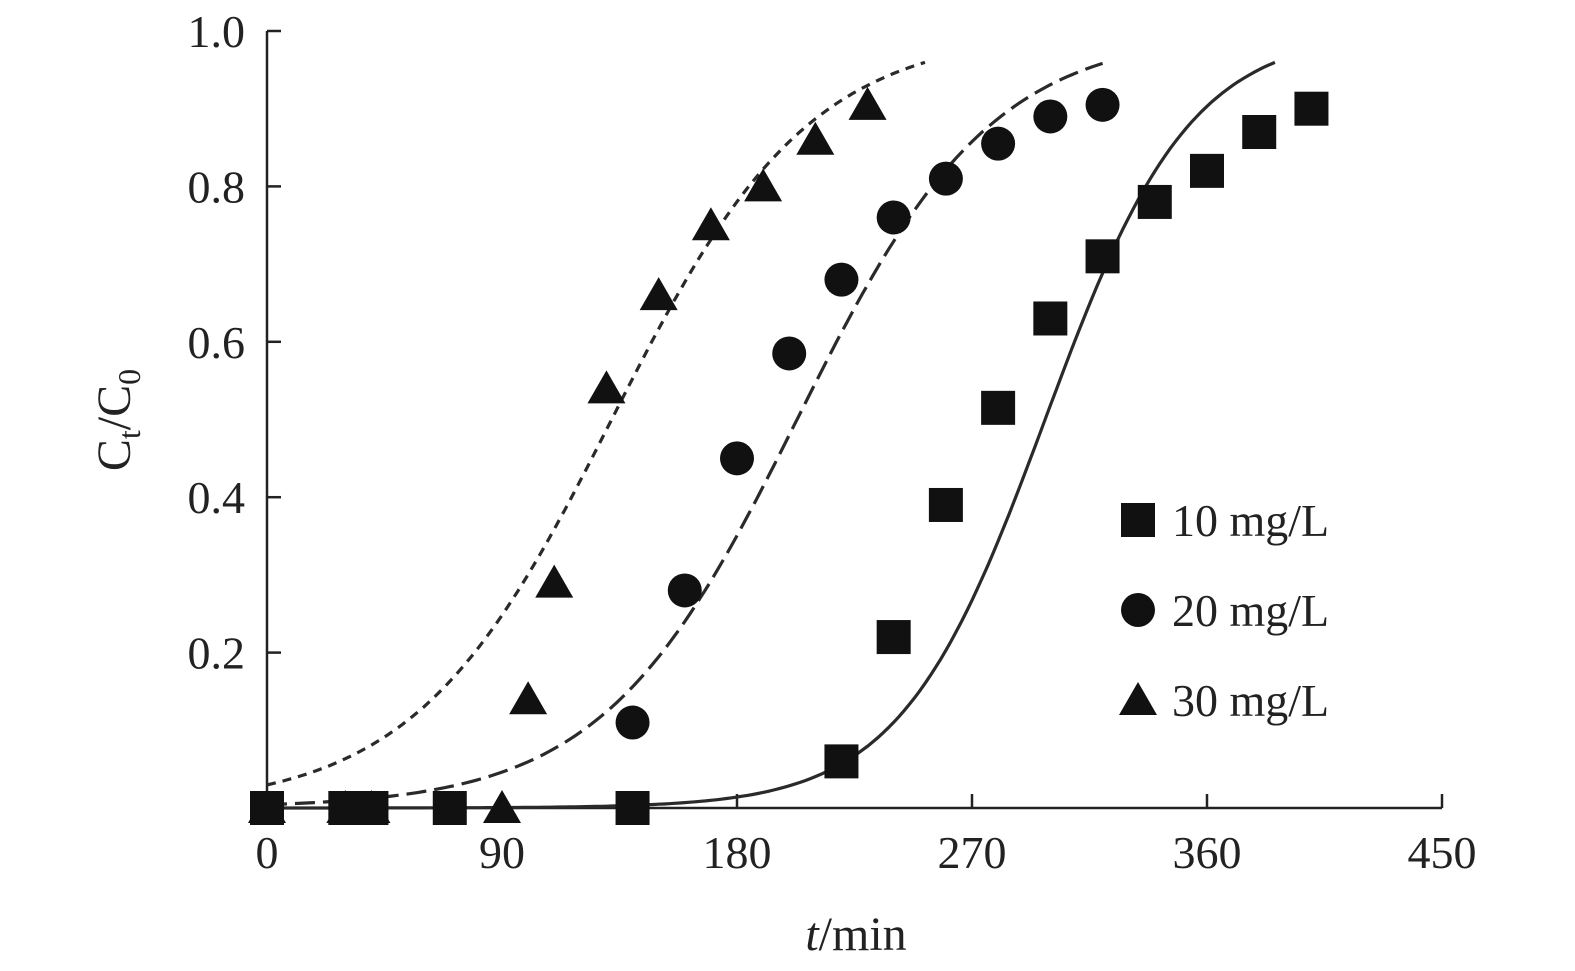 The height and width of the screenshot is (971, 1575). What do you see at coordinates (217, 186) in the screenshot?
I see `y-tick-label: 0.8` at bounding box center [217, 186].